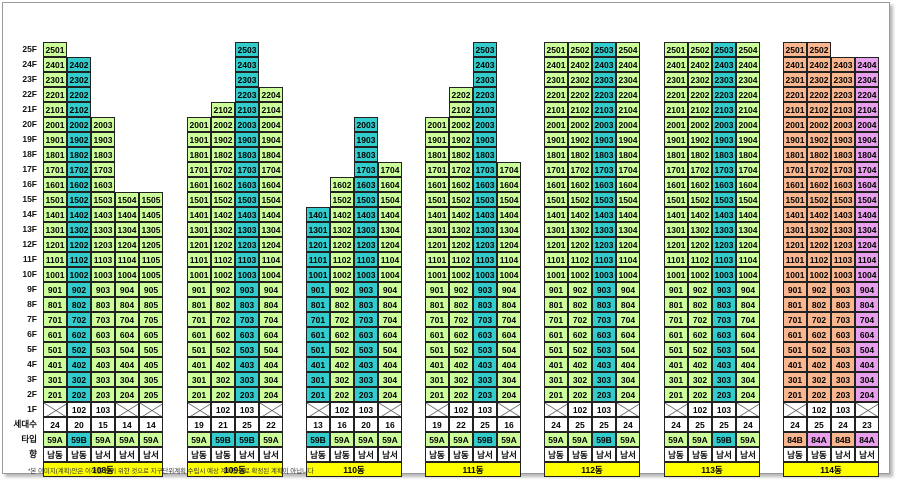  What do you see at coordinates (795, 199) in the screenshot?
I see `unit-cell: 1501` at bounding box center [795, 199].